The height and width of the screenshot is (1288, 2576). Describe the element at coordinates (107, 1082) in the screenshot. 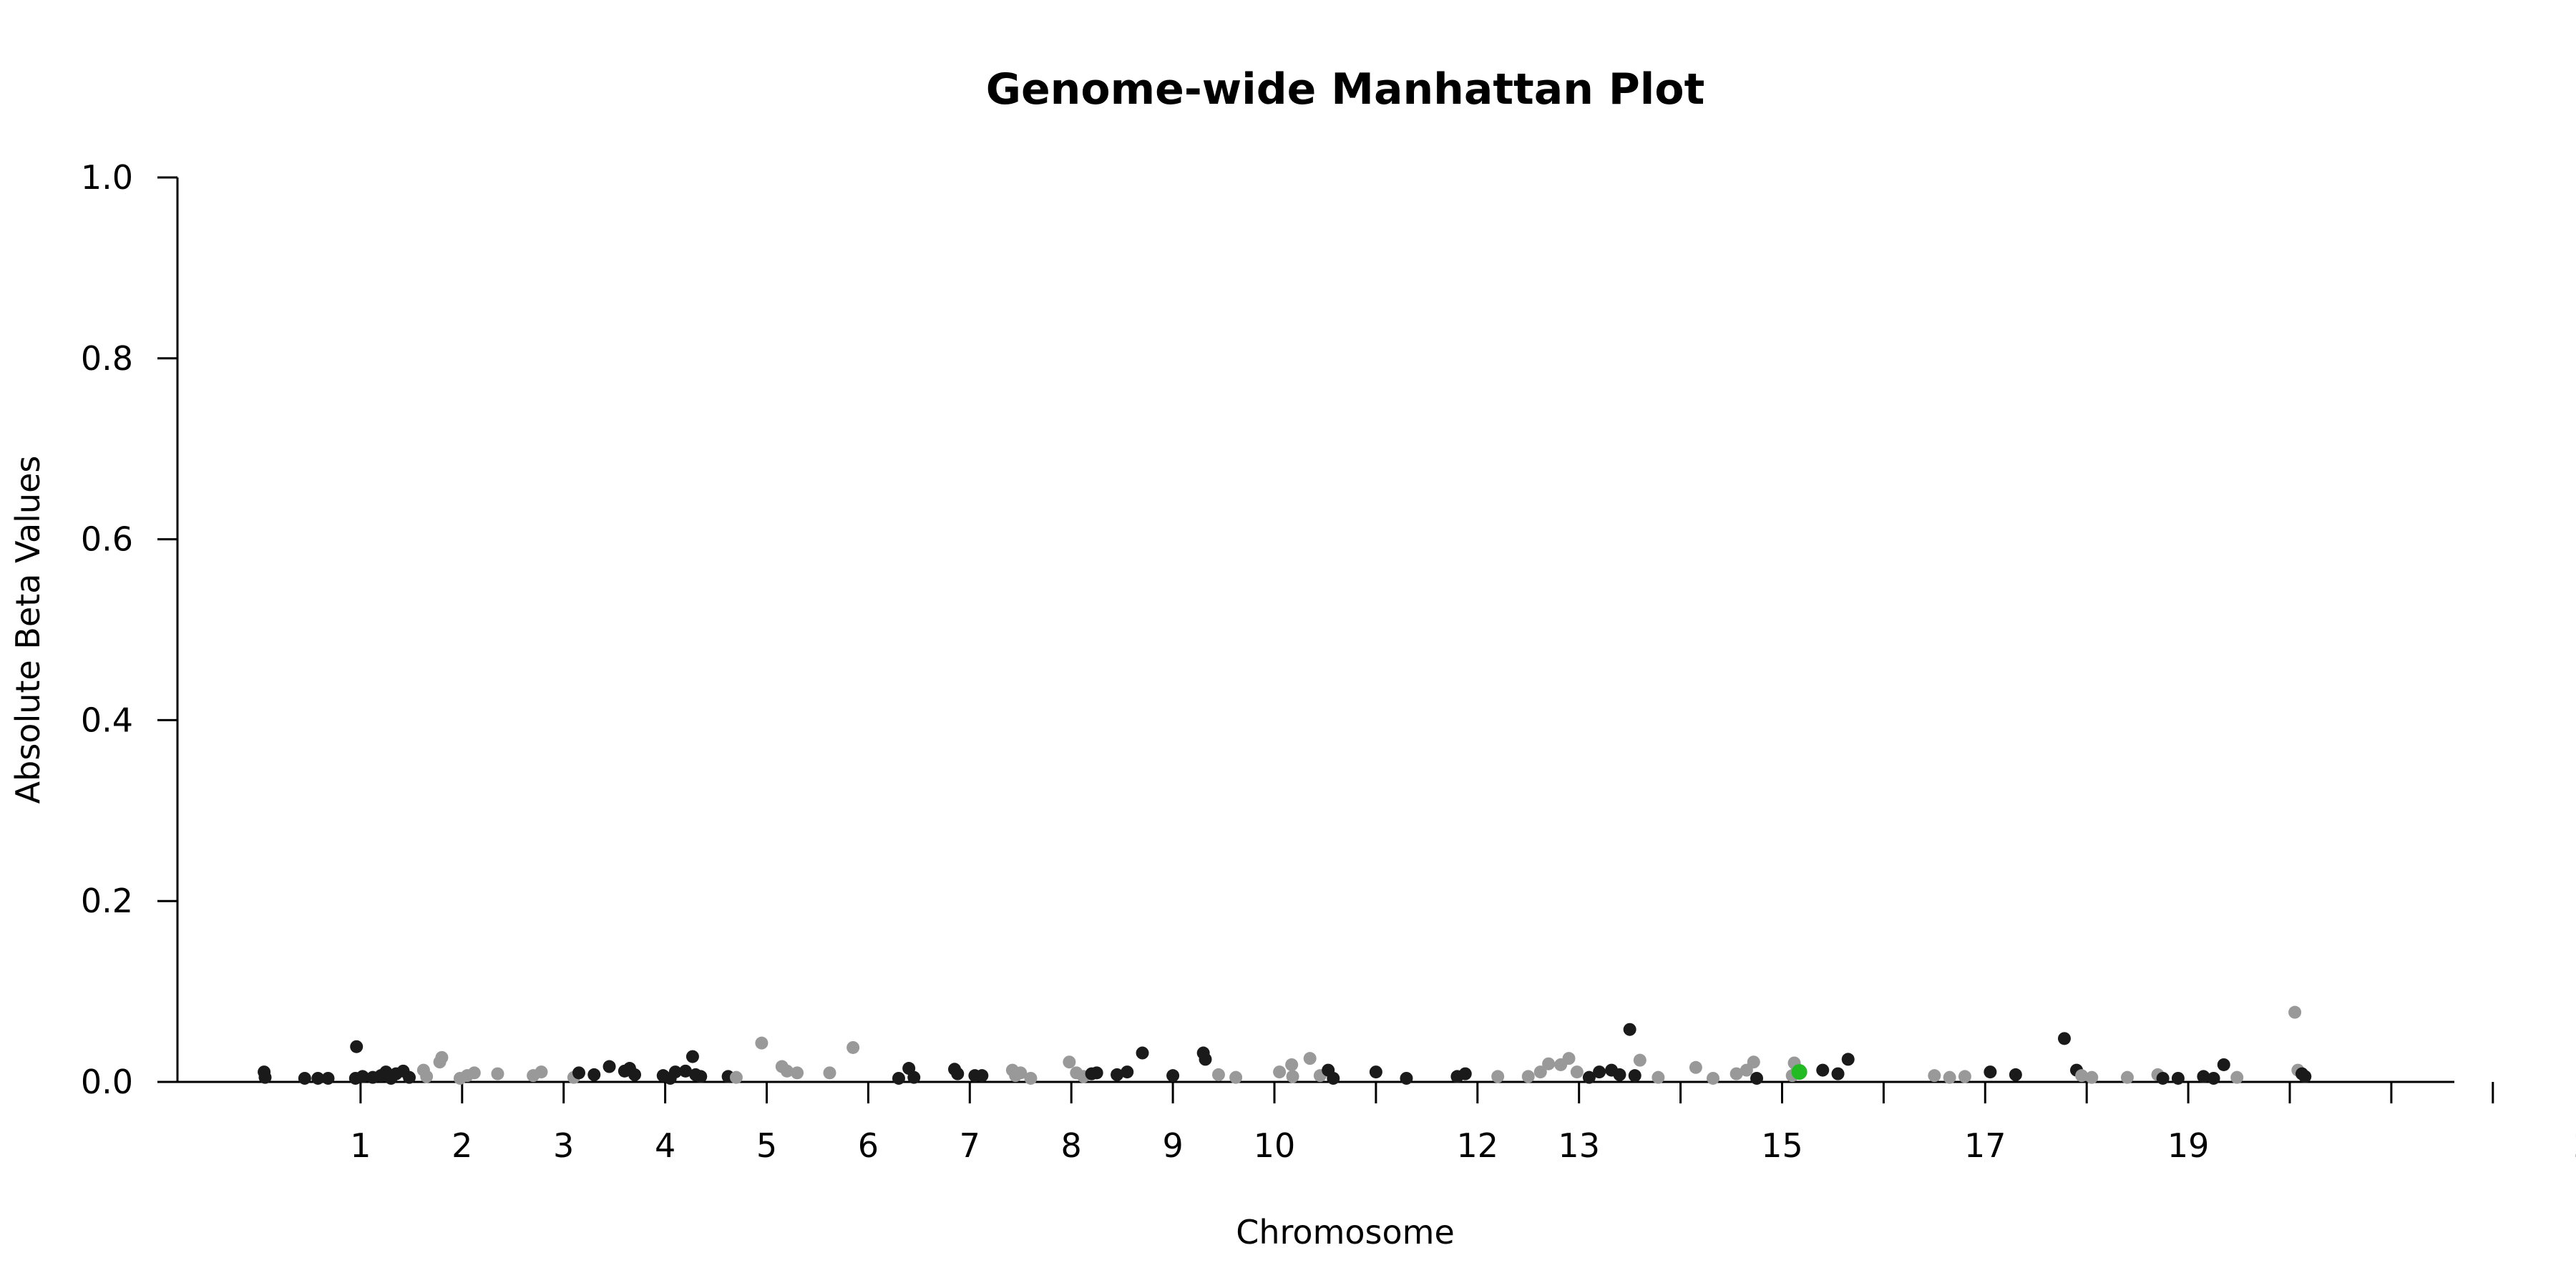

I see `y-tick-label: 0.0` at that location.